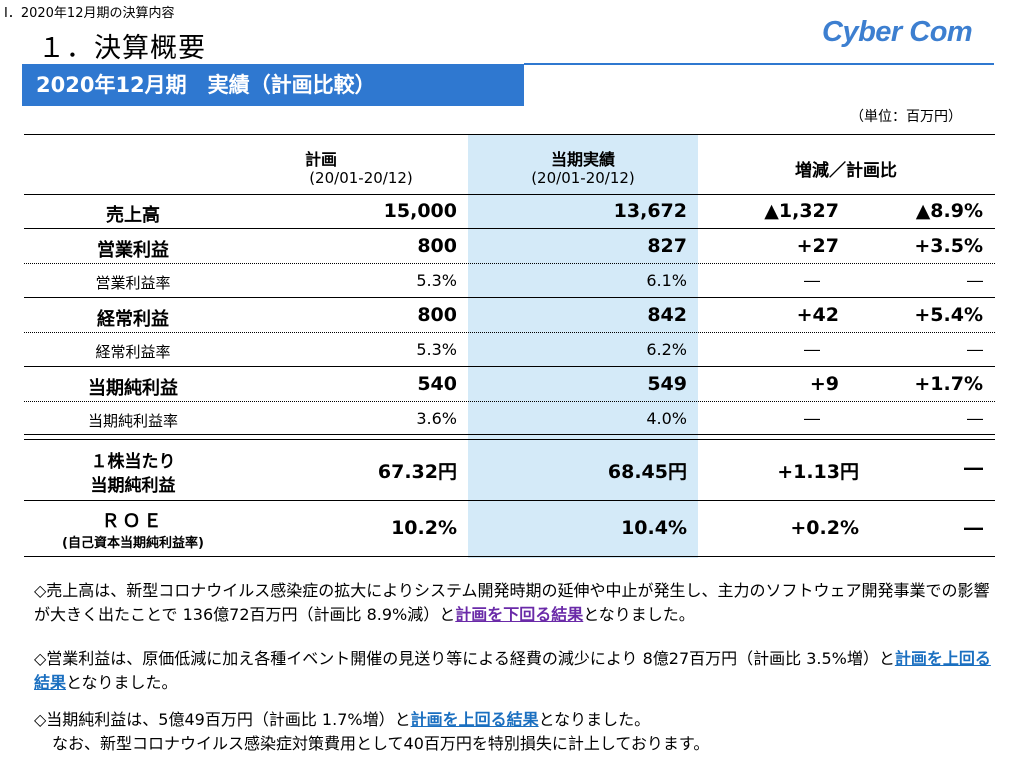 This screenshot has height=759, width=1015. What do you see at coordinates (666, 349) in the screenshot?
I see `row-actual: 6.2%` at bounding box center [666, 349].